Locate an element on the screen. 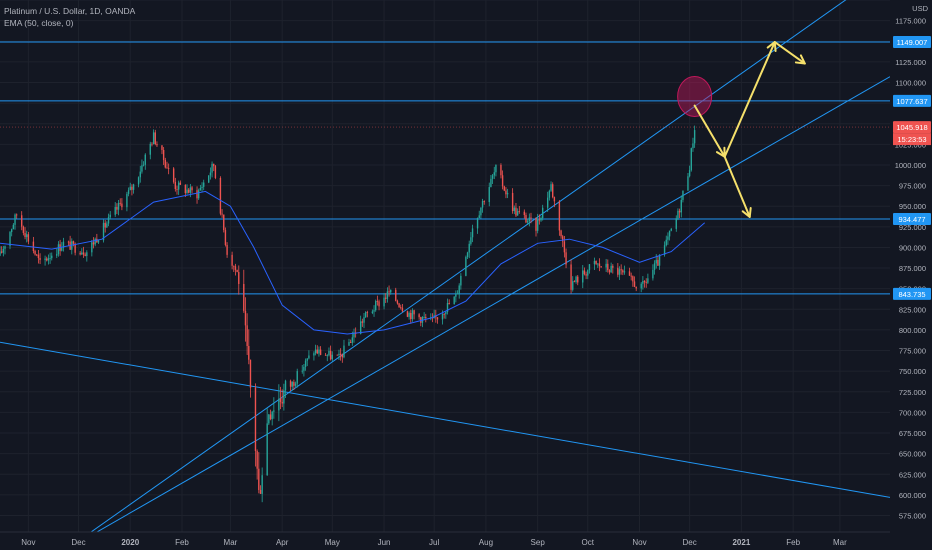 This screenshot has width=932, height=550. arrow-shaft is located at coordinates (737, 186).